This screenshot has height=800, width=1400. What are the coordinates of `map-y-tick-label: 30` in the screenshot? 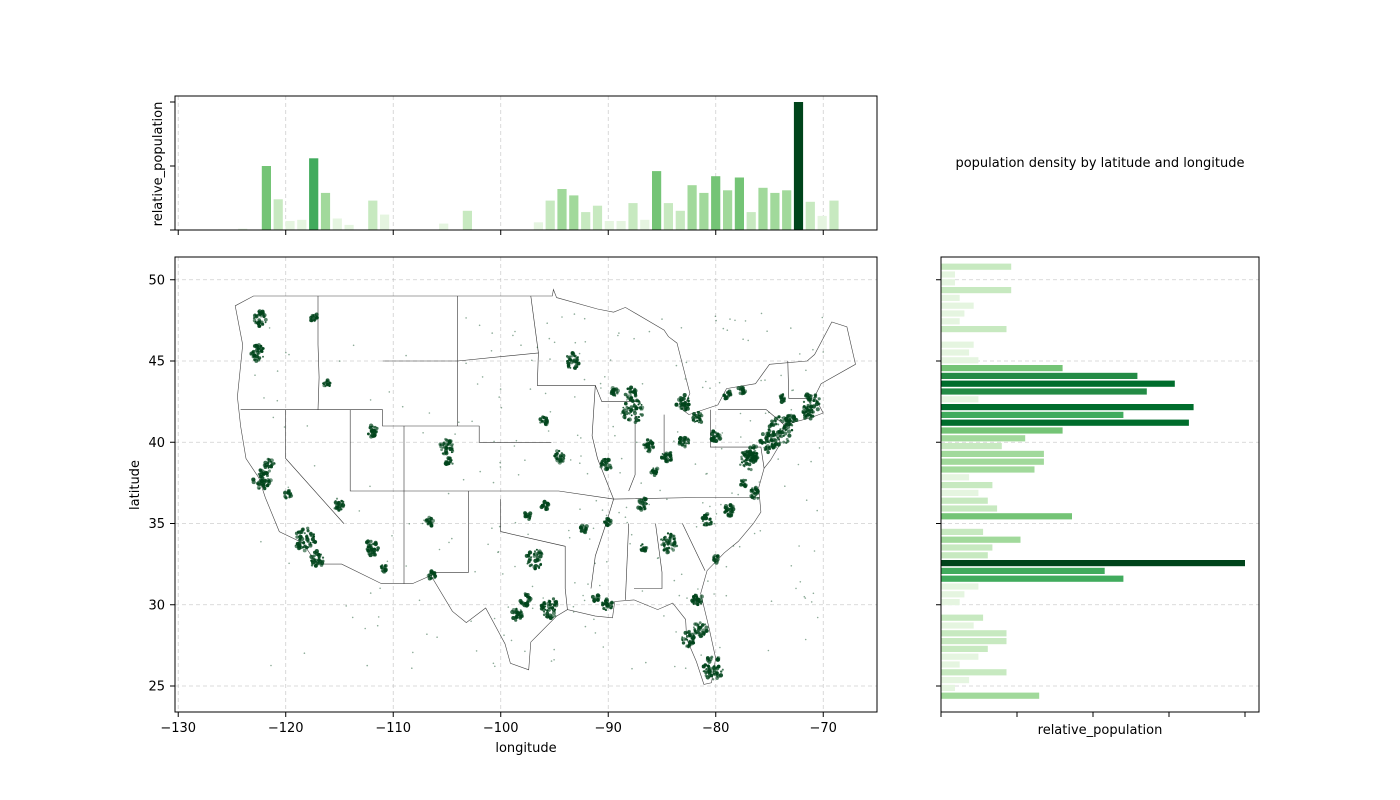 It's located at (156, 605).